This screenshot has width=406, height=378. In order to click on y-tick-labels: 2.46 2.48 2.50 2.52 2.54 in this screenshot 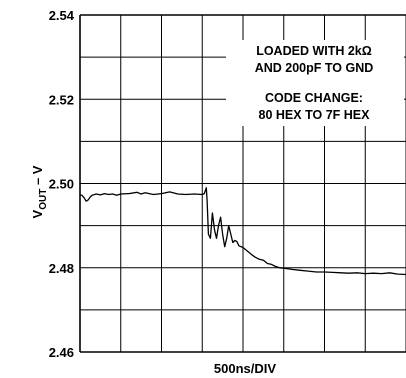, I will do `click(62, 184)`.